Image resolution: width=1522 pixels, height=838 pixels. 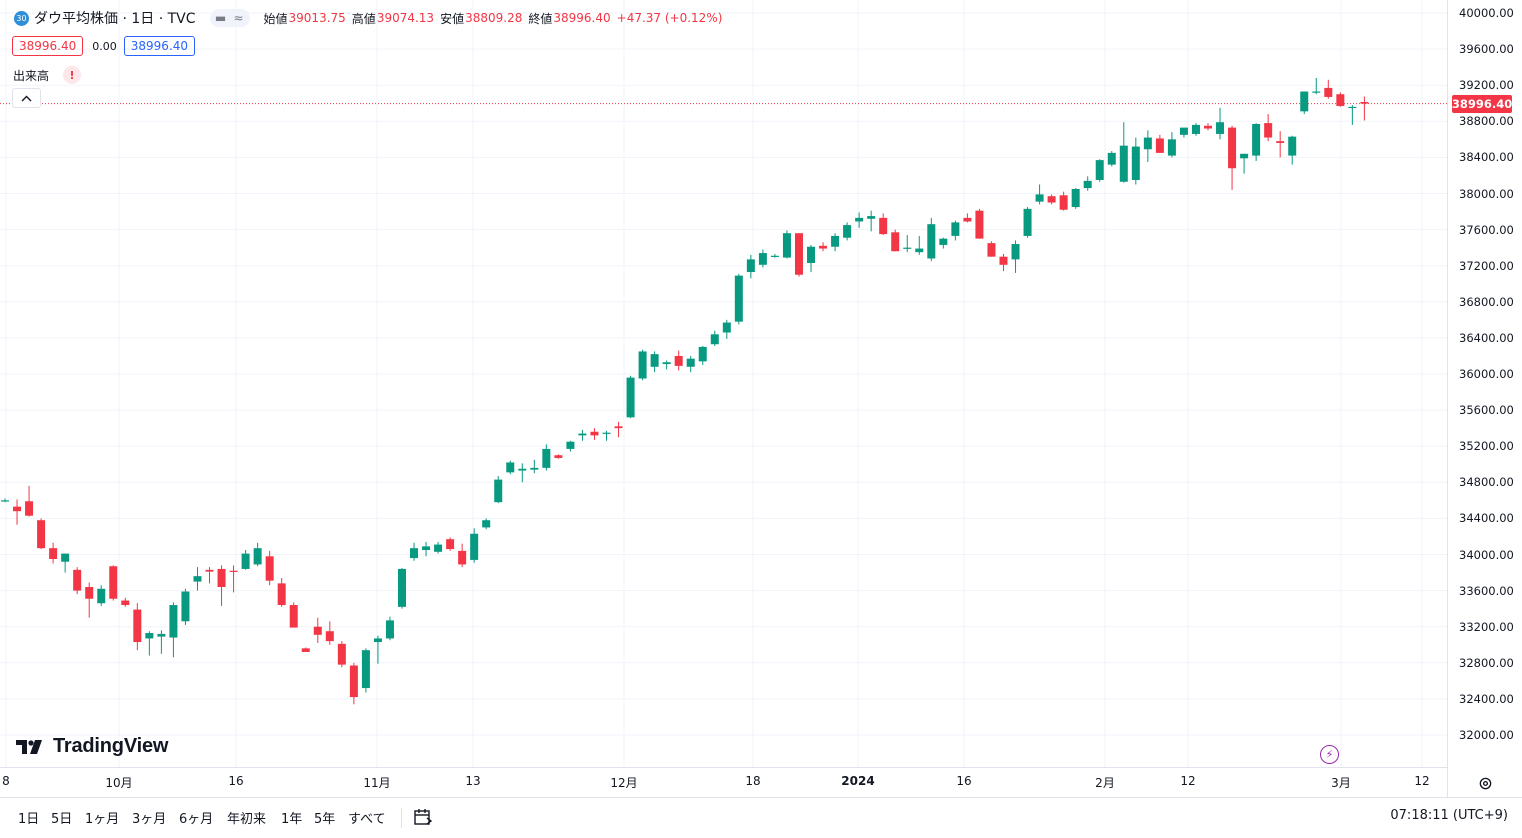 I want to click on minus-icon: ▬, so click(x=220, y=18).